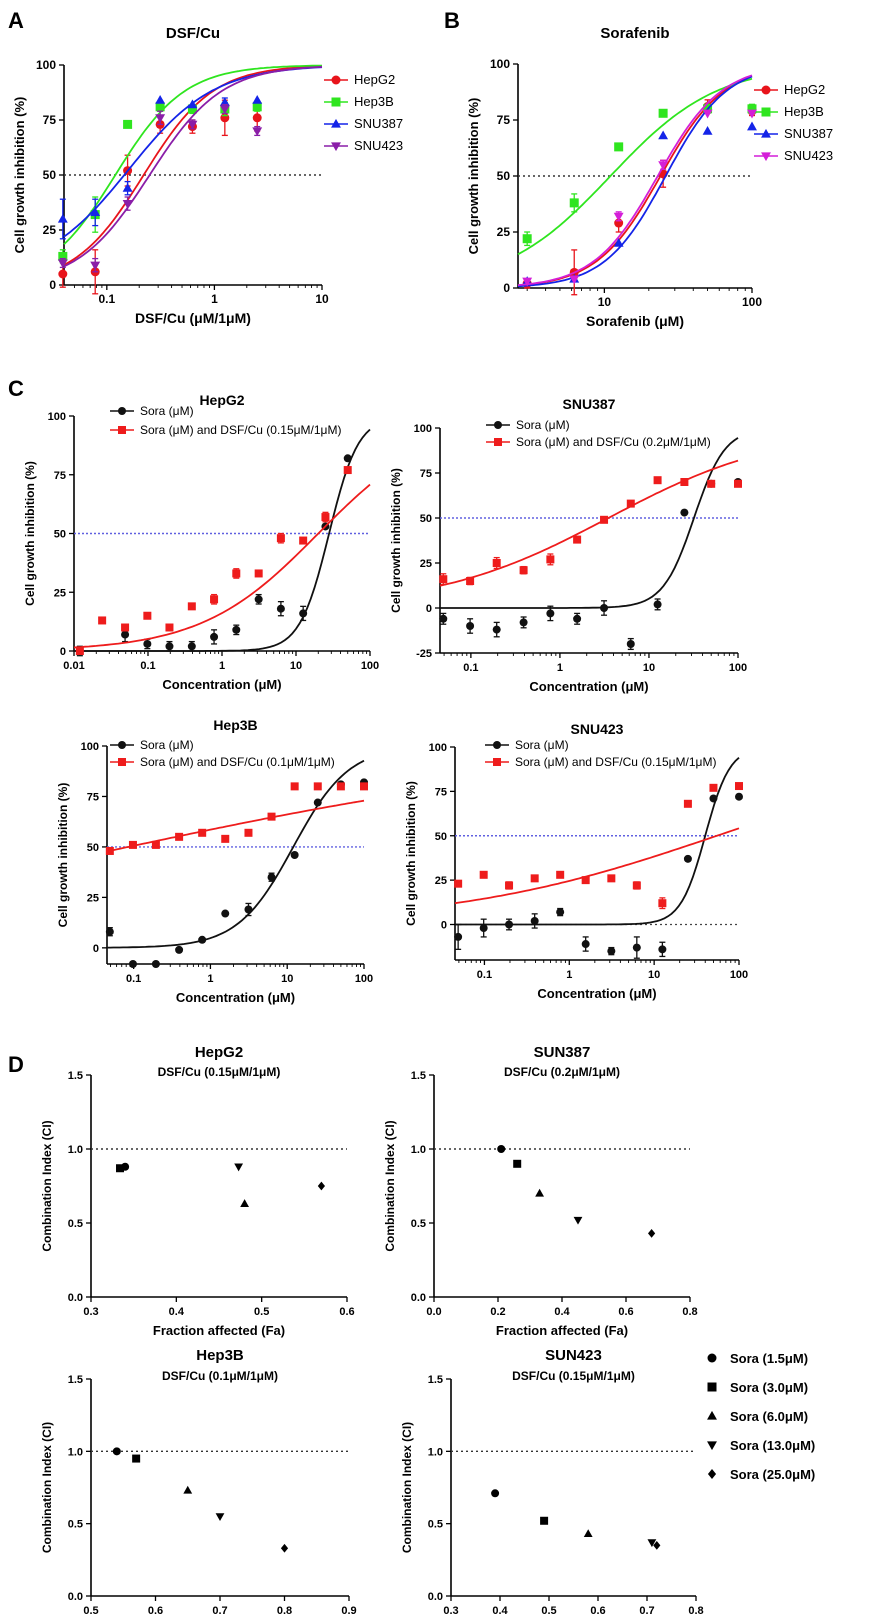 The width and height of the screenshot is (895, 1618). Describe the element at coordinates (625, 1312) in the screenshot. I see `x-tick-label: 0.6` at that location.